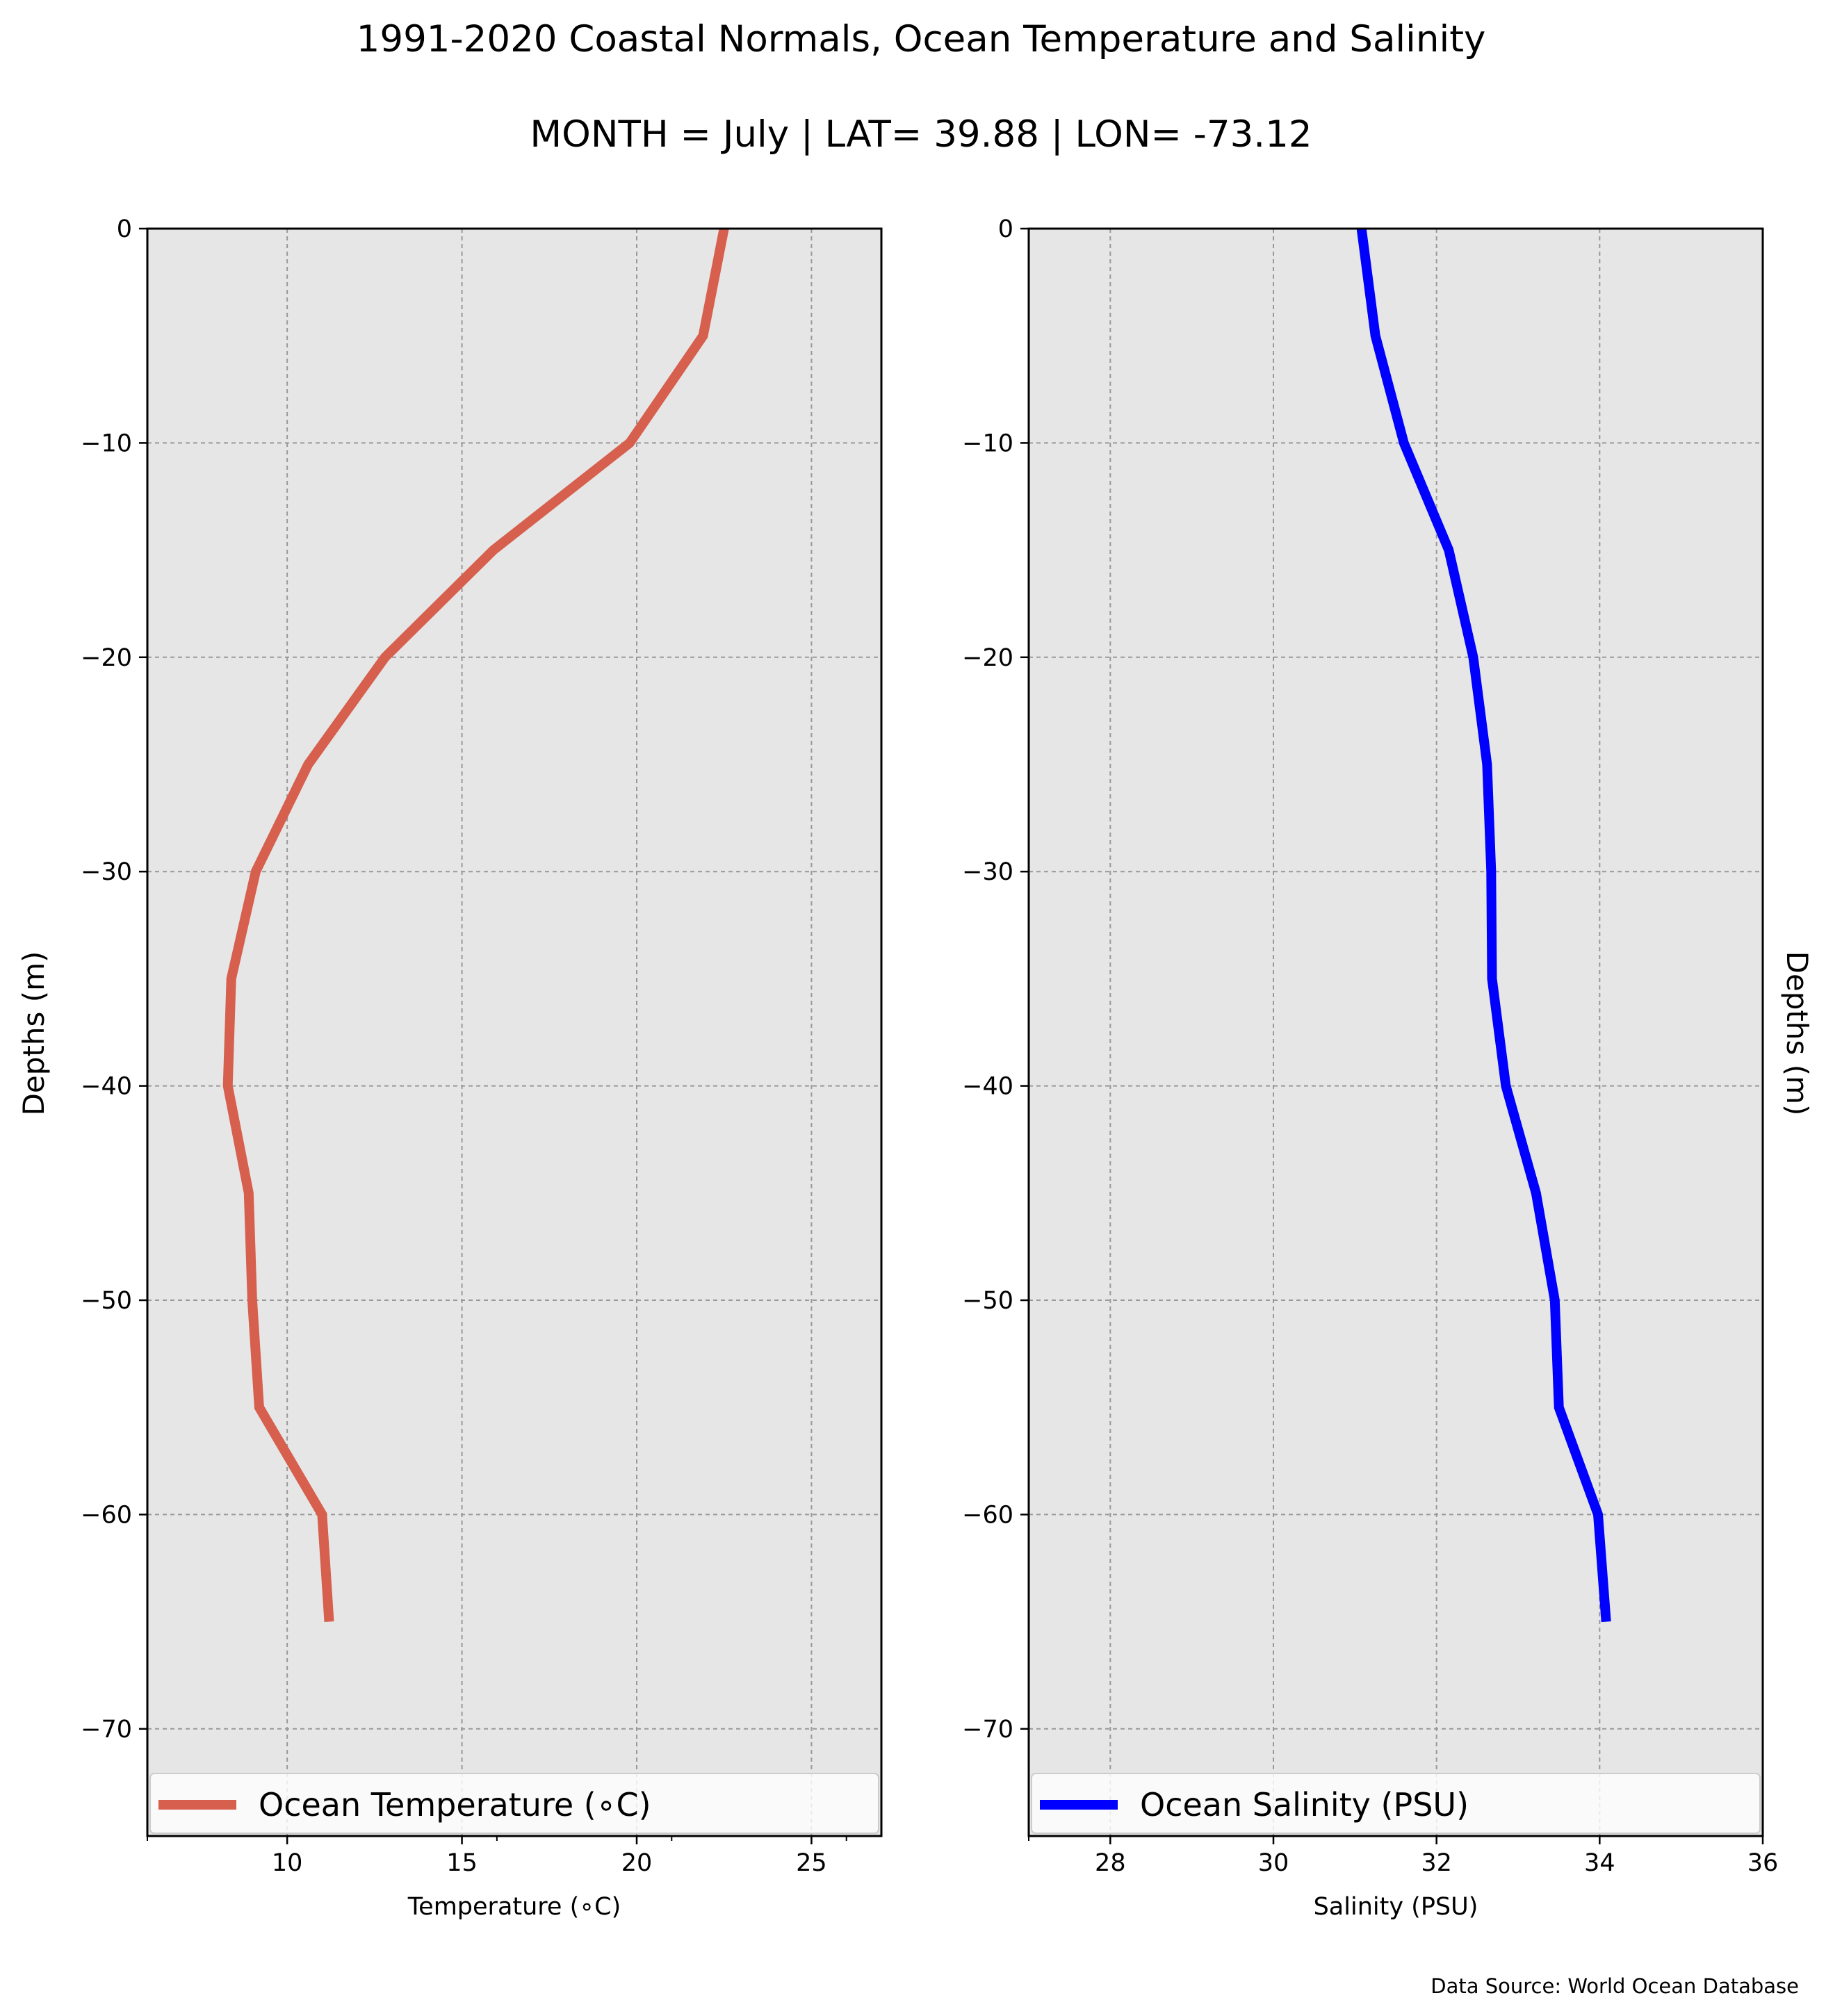 Image resolution: width=1842 pixels, height=2016 pixels. Describe the element at coordinates (34, 1034) in the screenshot. I see `left-ylabel: Depths (m)` at that location.